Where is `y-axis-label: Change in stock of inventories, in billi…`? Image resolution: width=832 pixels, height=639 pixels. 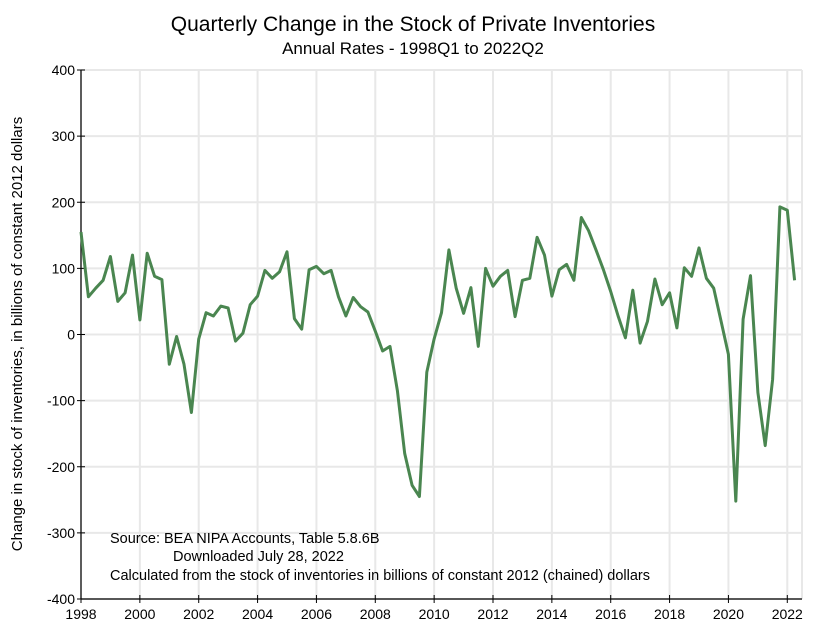
y-axis-label: Change in stock of inventories, in billi… is located at coordinates (17, 334).